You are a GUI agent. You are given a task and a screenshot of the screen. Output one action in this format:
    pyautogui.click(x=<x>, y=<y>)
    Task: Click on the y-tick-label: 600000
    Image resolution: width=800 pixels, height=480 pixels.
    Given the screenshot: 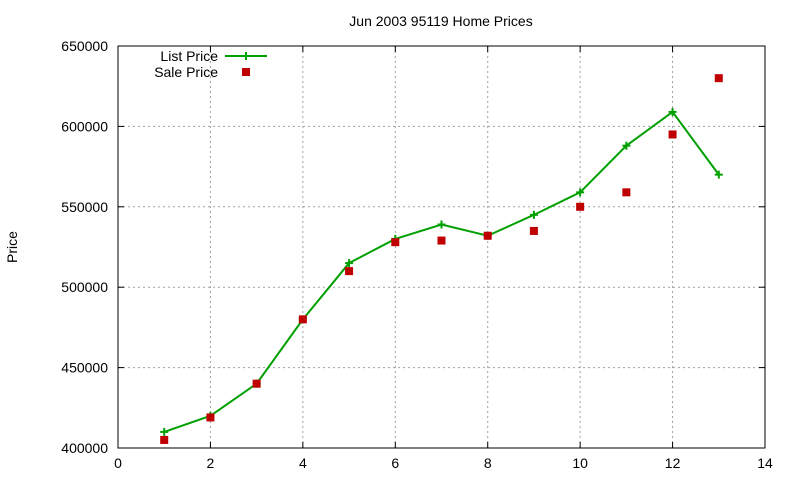 What is the action you would take?
    pyautogui.click(x=84, y=126)
    